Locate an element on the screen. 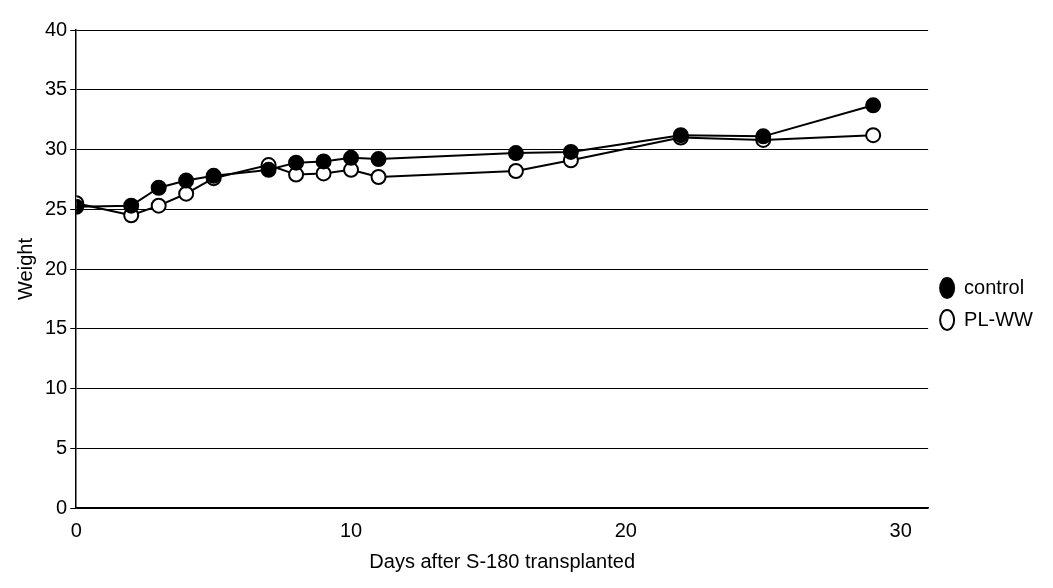  y-tick-label: 10 is located at coordinates (56, 387).